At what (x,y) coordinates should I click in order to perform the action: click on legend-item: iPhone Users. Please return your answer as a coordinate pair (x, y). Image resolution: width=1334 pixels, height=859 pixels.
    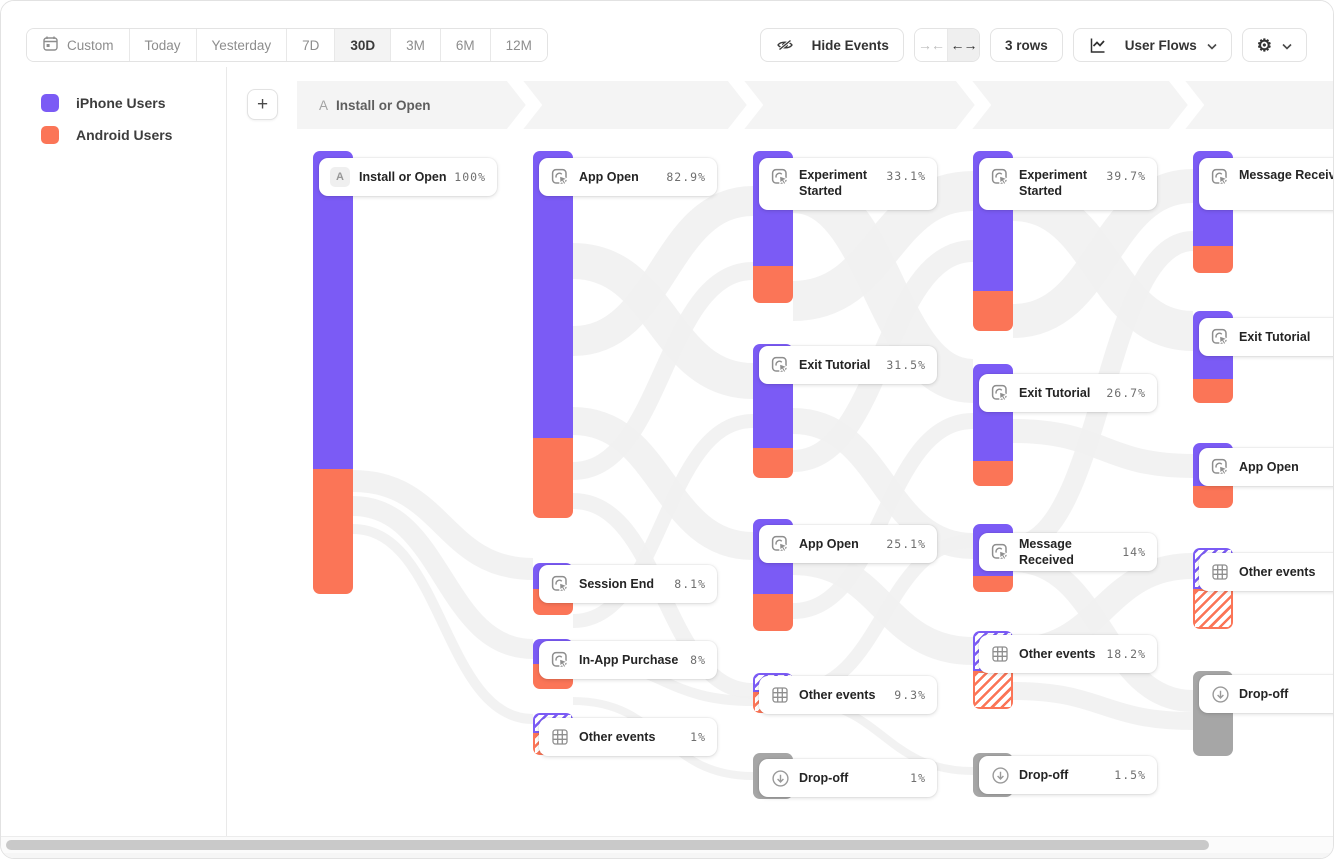
    Looking at the image, I should click on (106, 103).